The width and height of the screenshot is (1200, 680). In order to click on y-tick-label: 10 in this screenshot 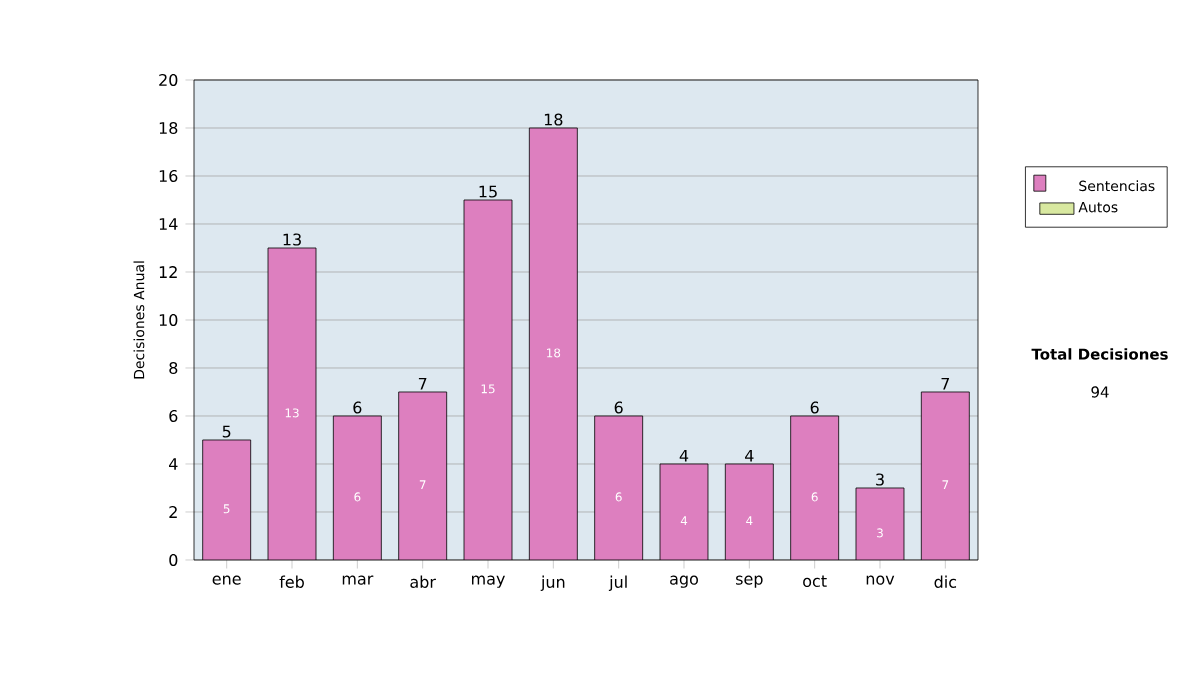, I will do `click(168, 320)`.